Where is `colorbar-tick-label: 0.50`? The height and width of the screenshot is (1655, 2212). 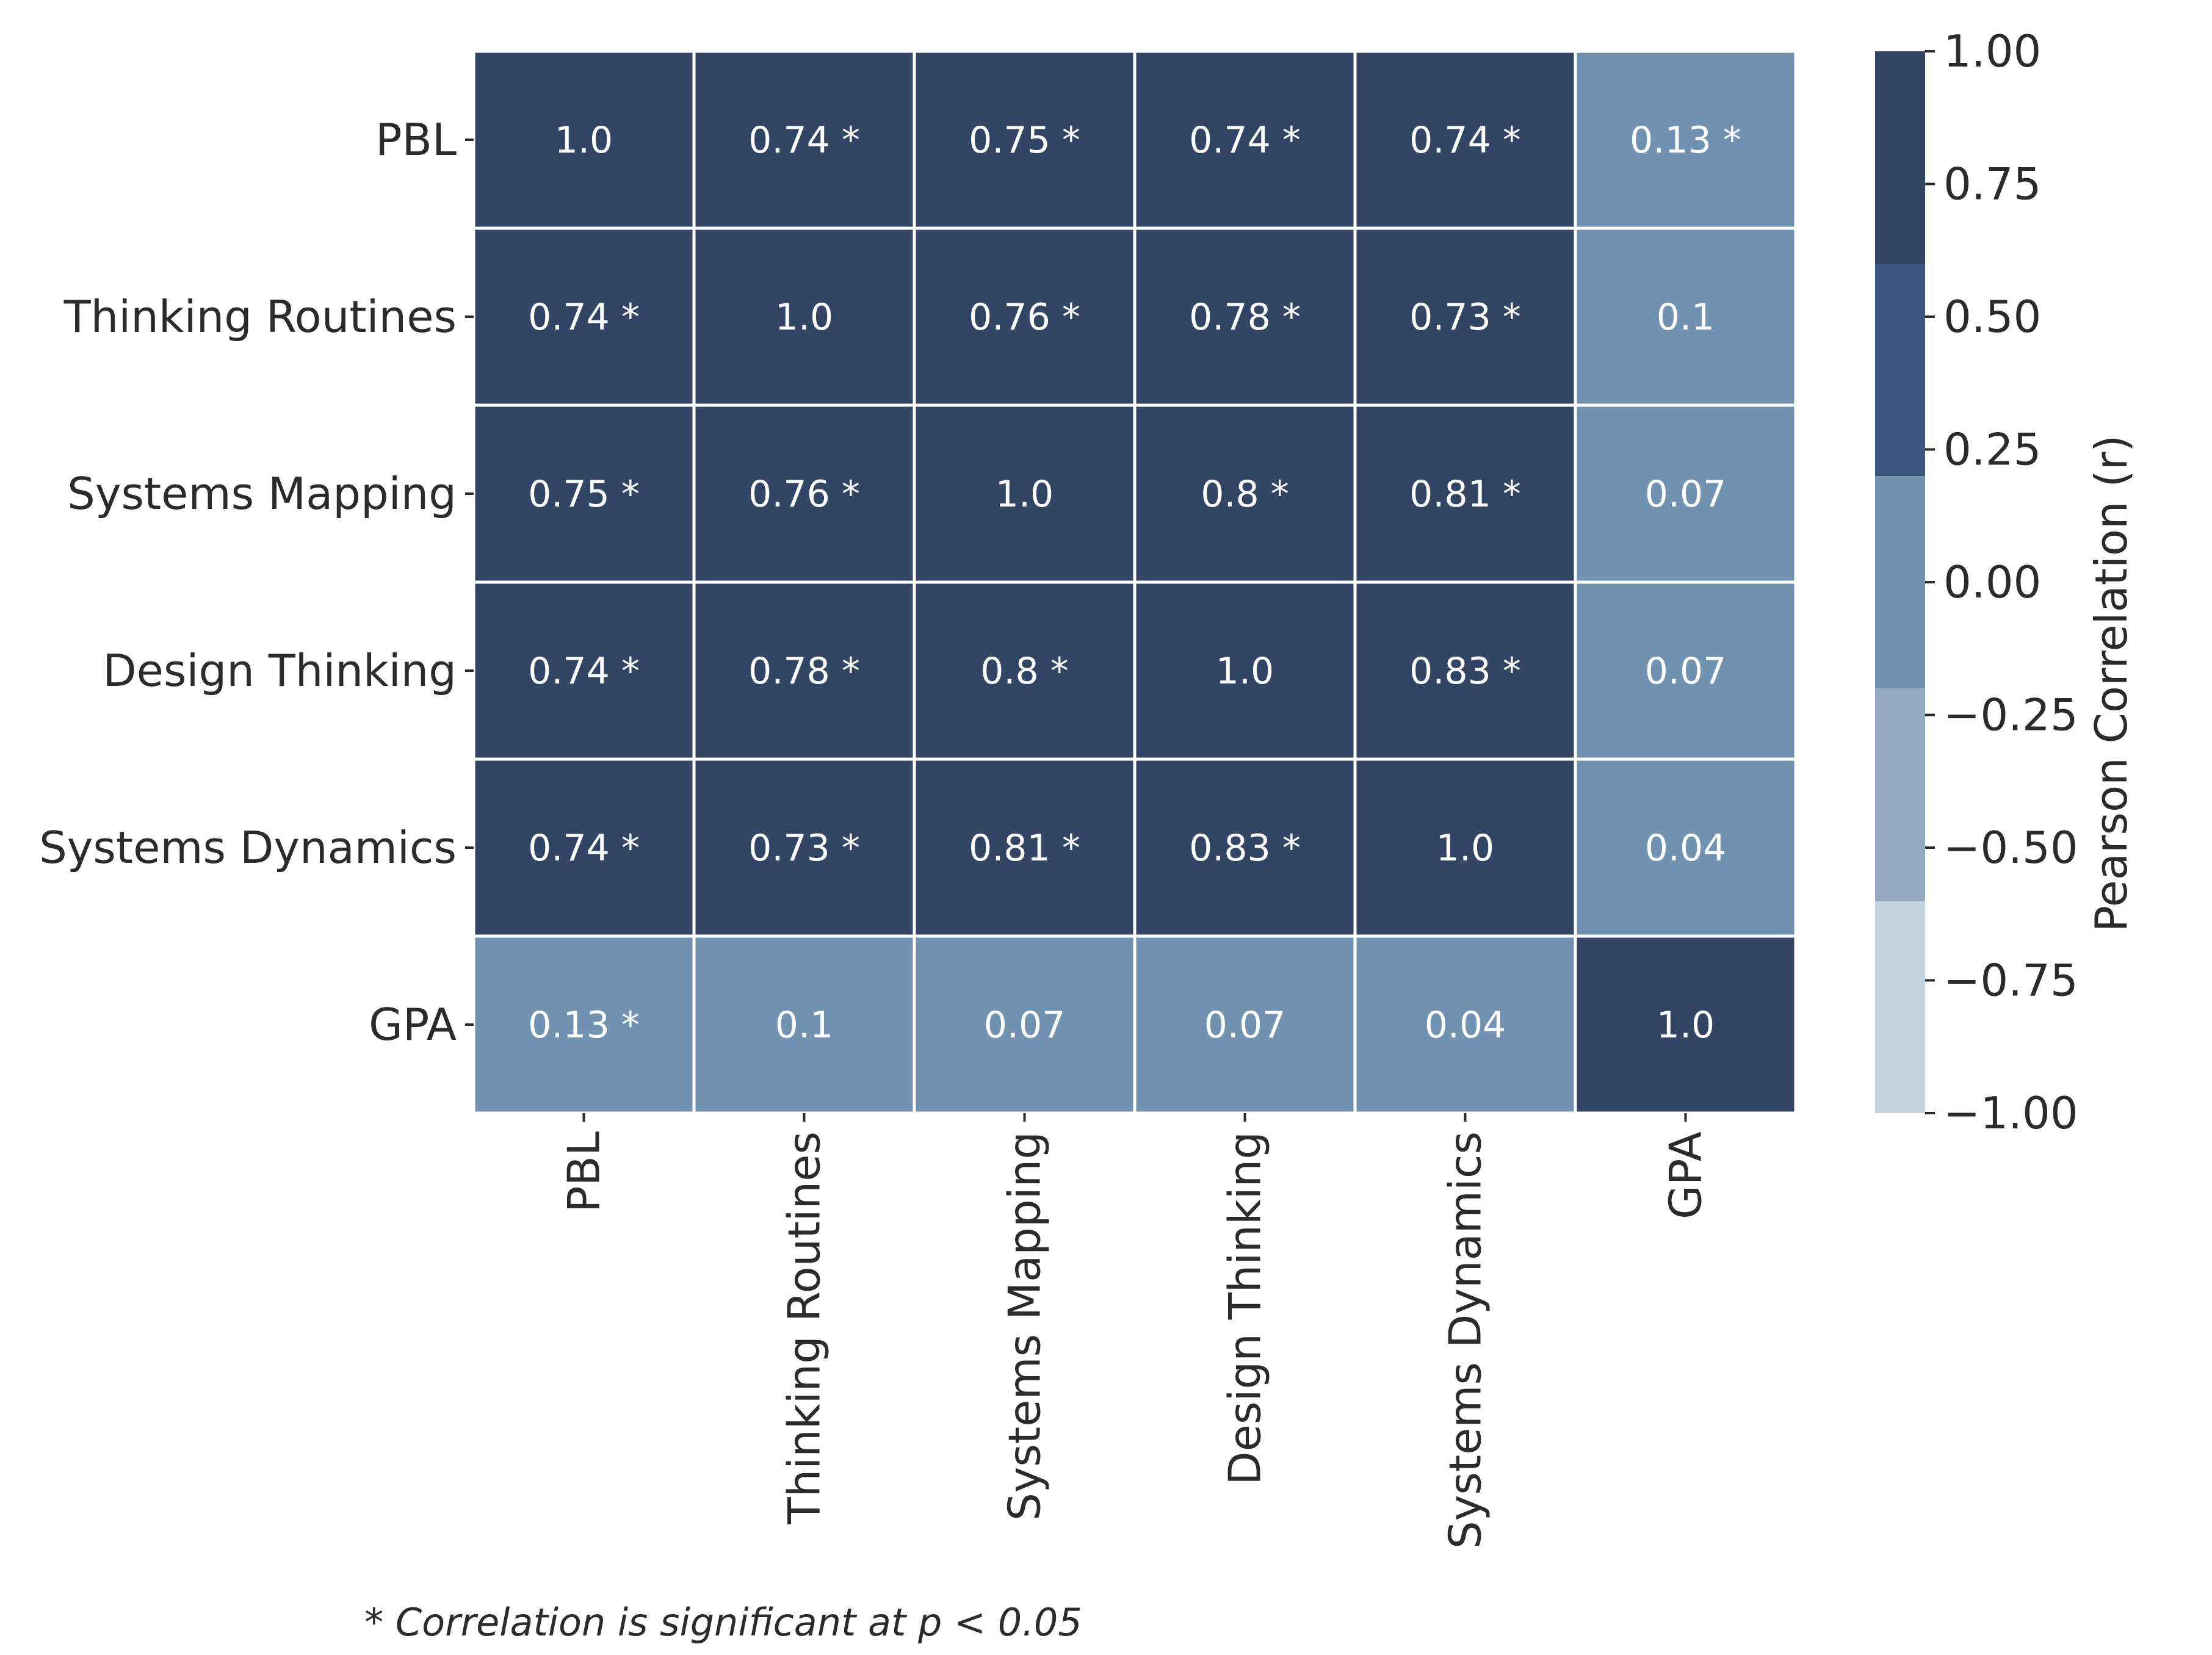
colorbar-tick-label: 0.50 is located at coordinates (1992, 317).